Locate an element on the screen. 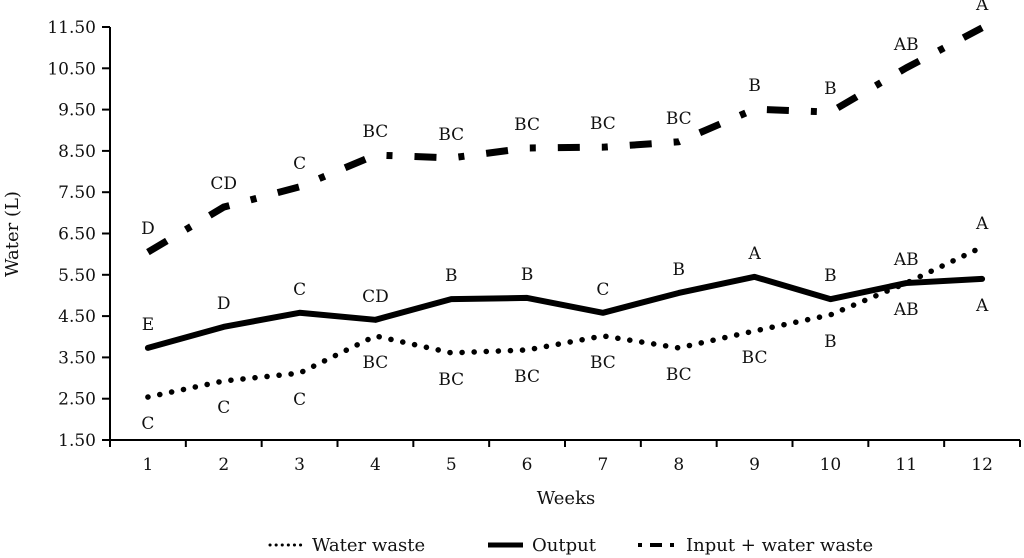  x-tick-label: 1 is located at coordinates (148, 465).